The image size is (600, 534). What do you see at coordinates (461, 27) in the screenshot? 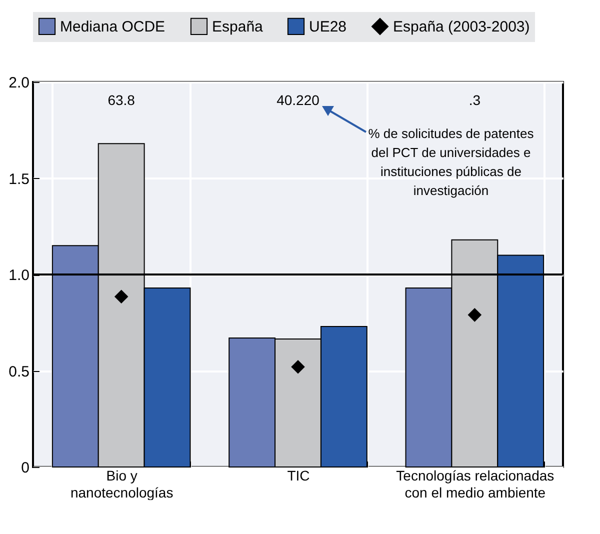
I see `legend-label: España (2003-2003)` at bounding box center [461, 27].